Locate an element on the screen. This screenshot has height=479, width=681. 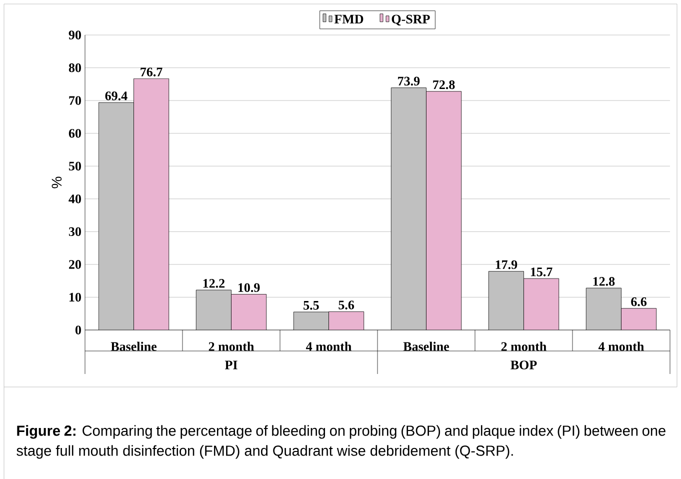
data-label: 76.7 is located at coordinates (151, 72).